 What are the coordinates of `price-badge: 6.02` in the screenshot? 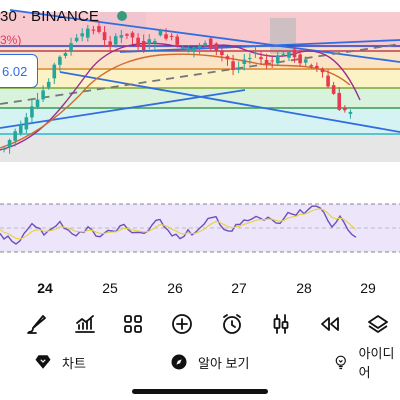 It's located at (19, 71).